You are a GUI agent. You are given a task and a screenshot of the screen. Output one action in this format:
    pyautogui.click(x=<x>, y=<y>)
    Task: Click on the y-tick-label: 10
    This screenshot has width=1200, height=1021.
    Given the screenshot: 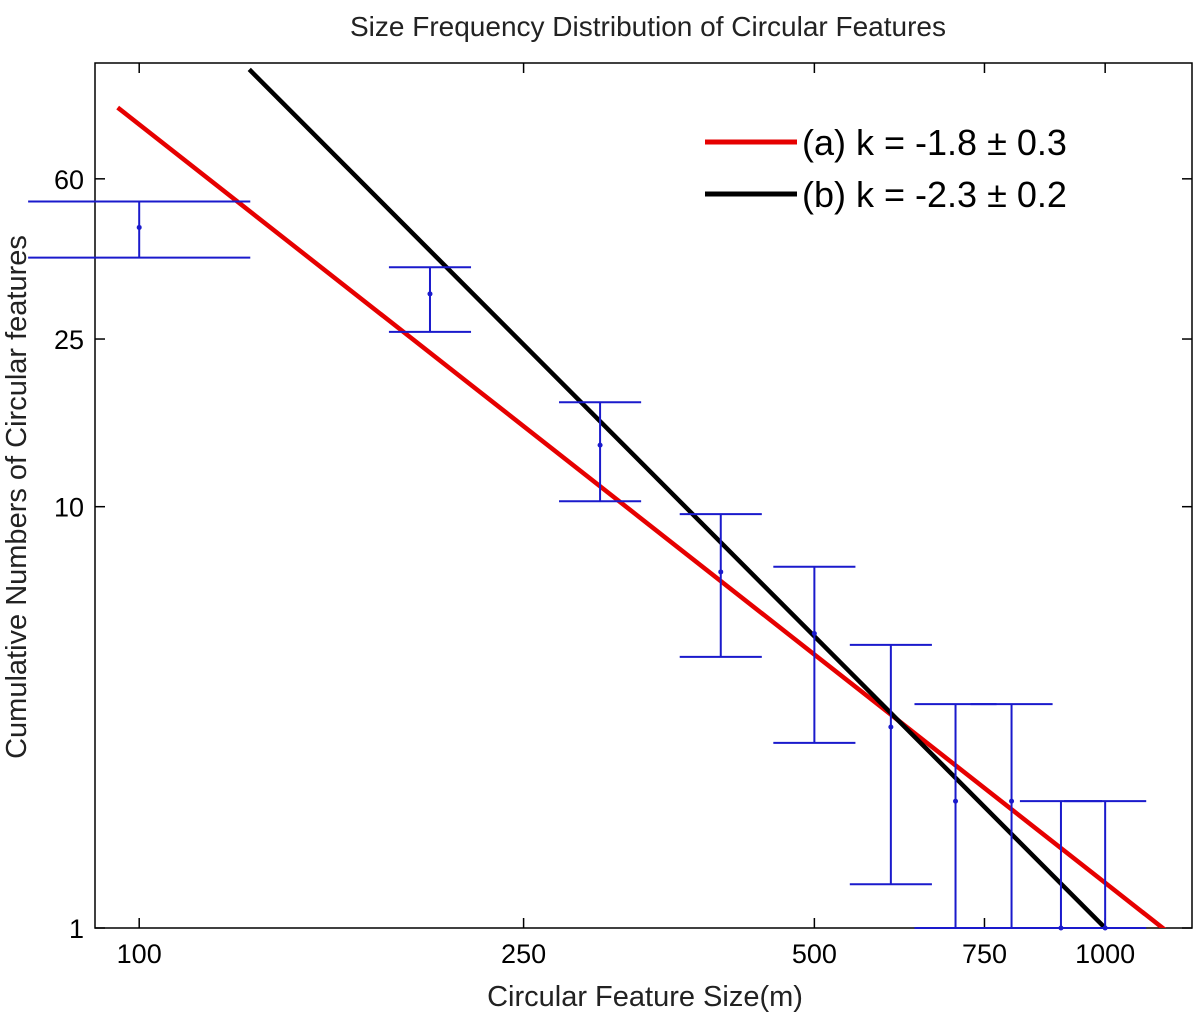 What is the action you would take?
    pyautogui.click(x=69, y=508)
    